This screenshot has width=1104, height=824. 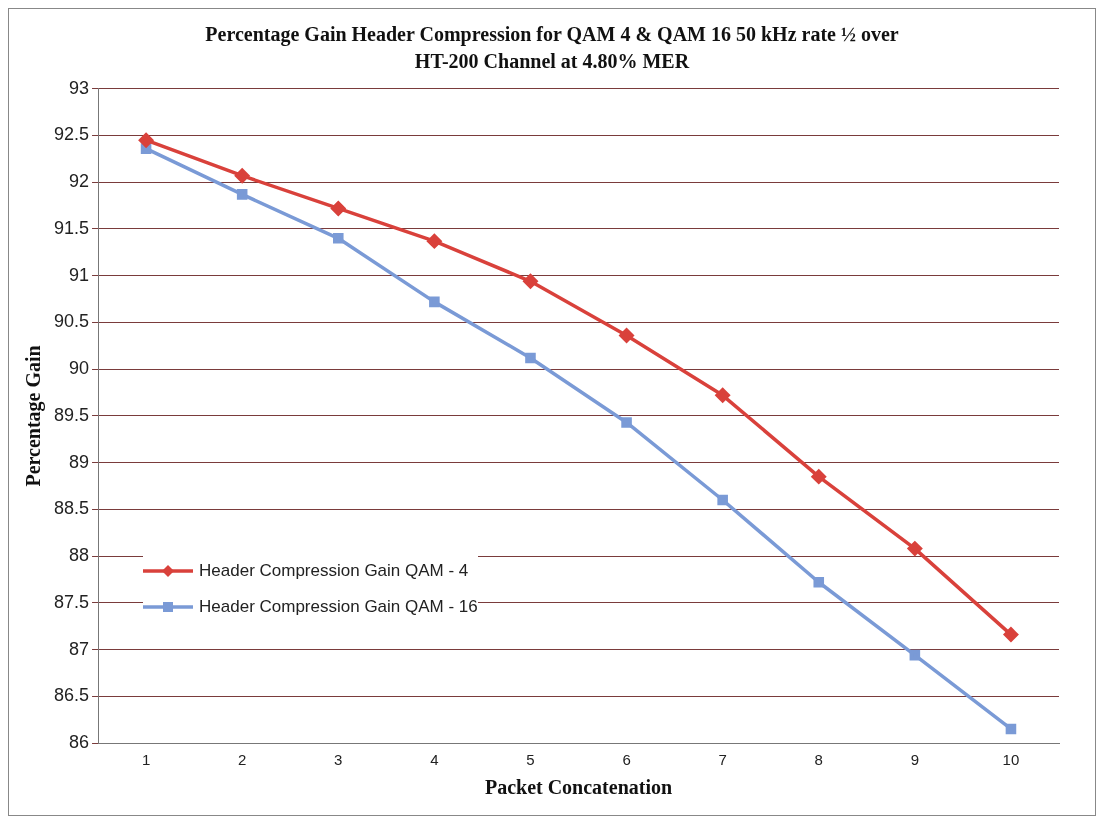 I want to click on x-tick-label: 4, so click(x=434, y=760).